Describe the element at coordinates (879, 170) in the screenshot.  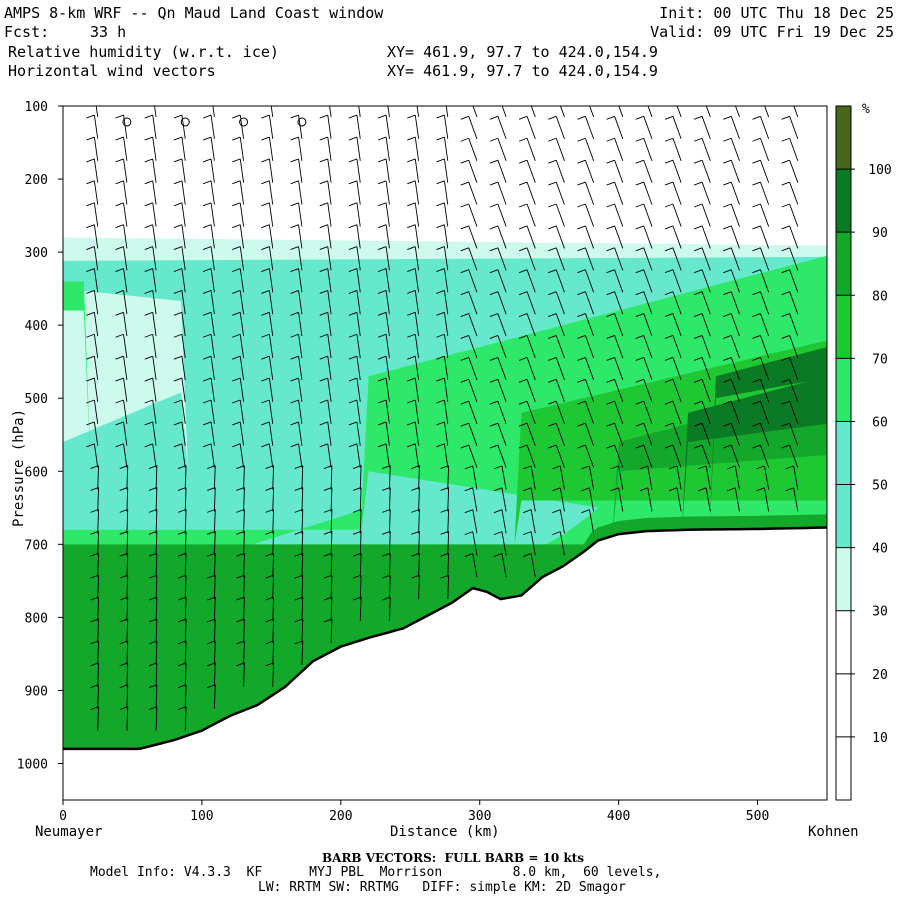
I see `colorbar-label: 100` at that location.